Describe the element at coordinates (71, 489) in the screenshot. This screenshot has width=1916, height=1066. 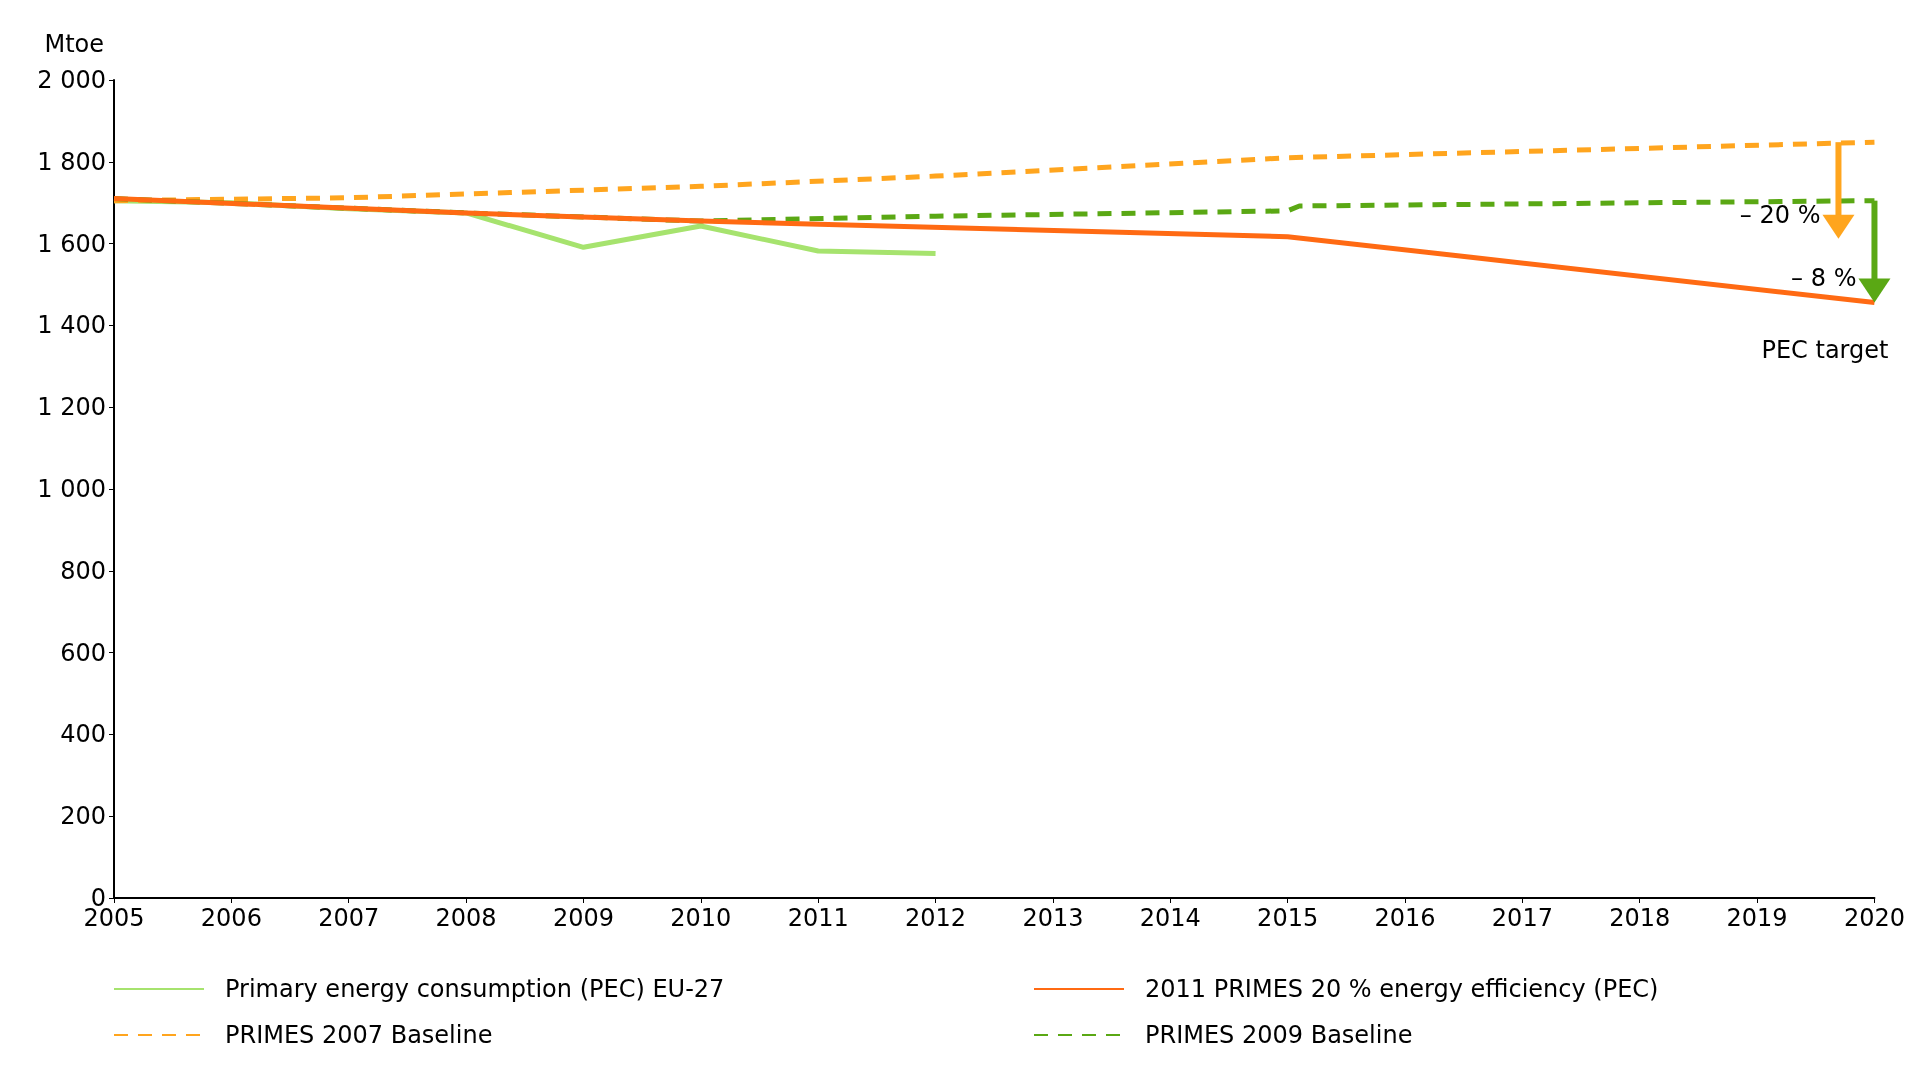
I see `y-tick-label: 1 000` at that location.